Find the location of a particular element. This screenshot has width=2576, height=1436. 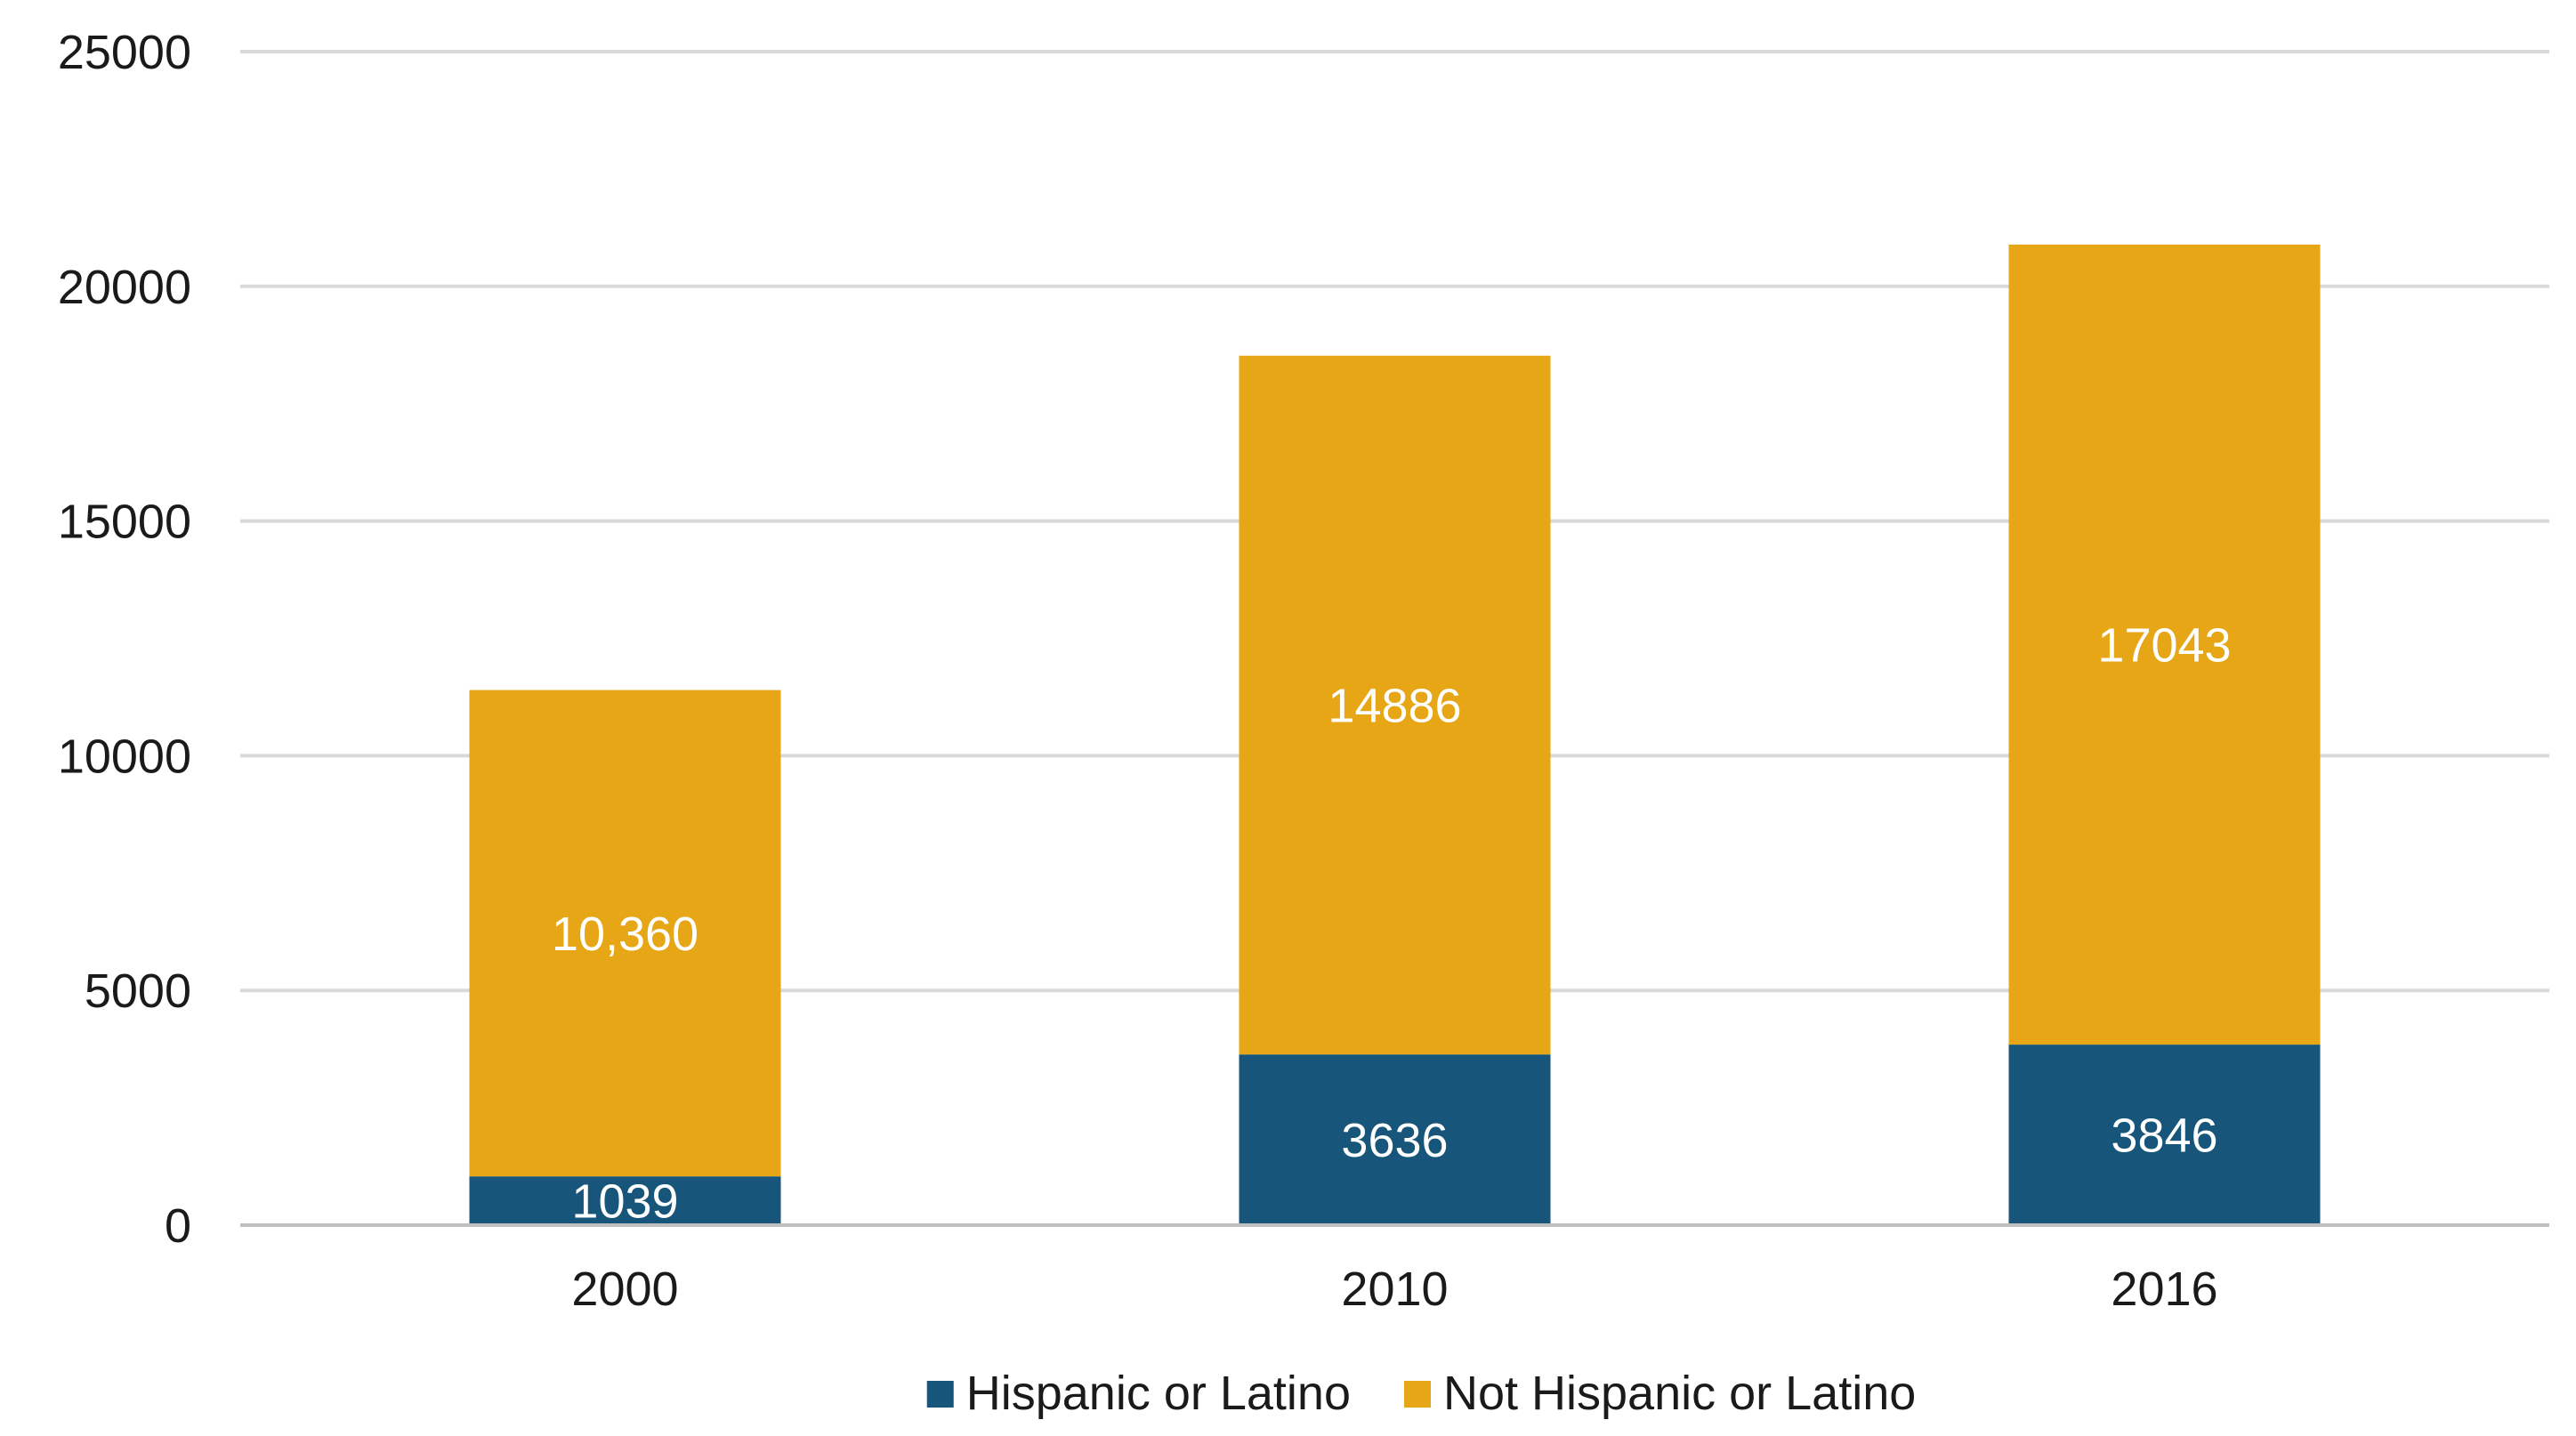

y-tick-label: 5000 is located at coordinates (138, 991).